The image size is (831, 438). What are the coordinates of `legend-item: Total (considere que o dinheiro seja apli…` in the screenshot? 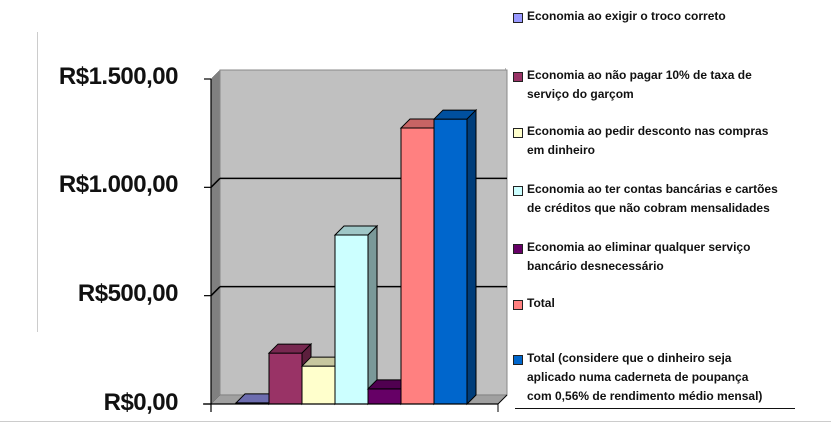 It's located at (660, 378).